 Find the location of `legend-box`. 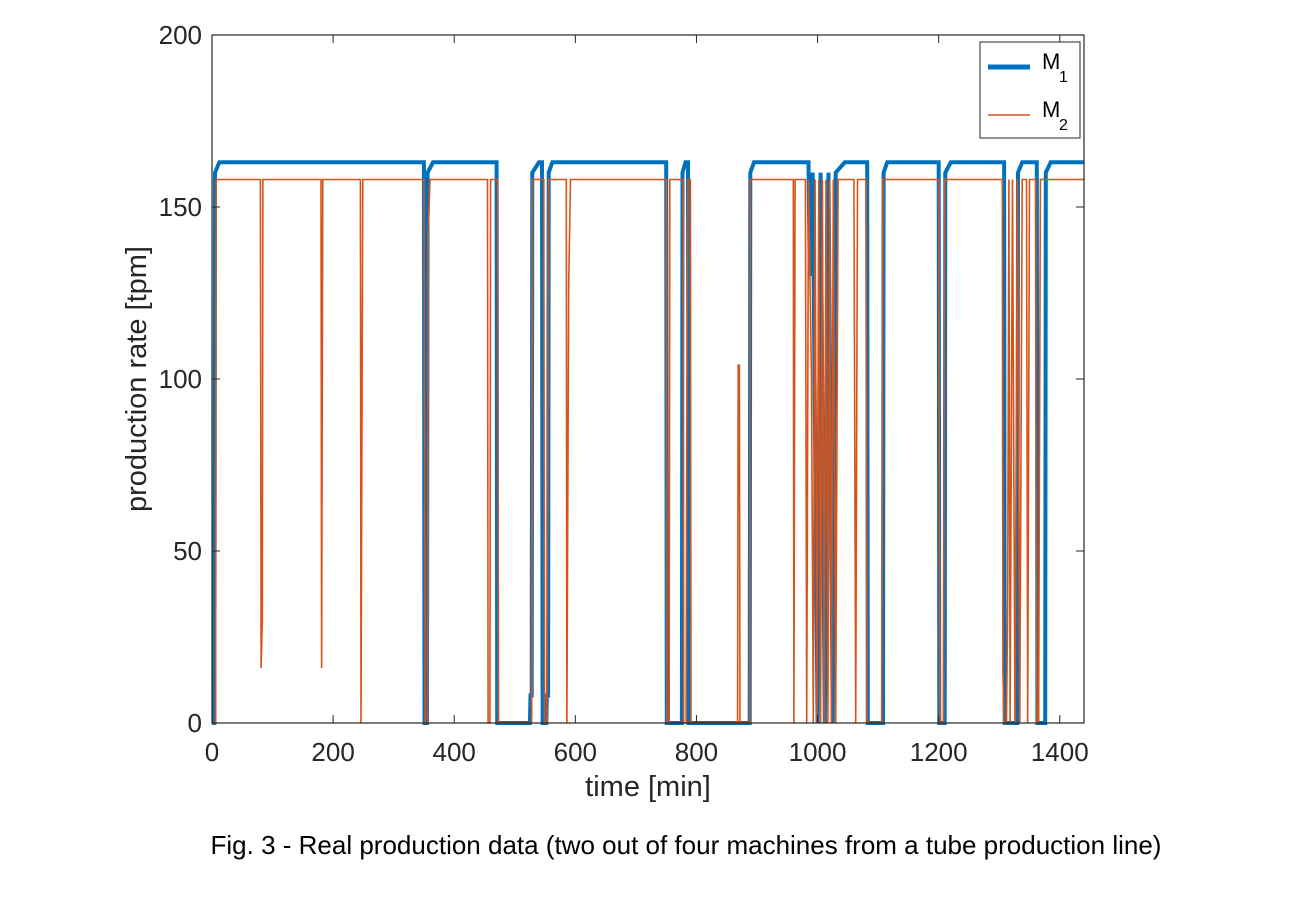

legend-box is located at coordinates (1030, 90).